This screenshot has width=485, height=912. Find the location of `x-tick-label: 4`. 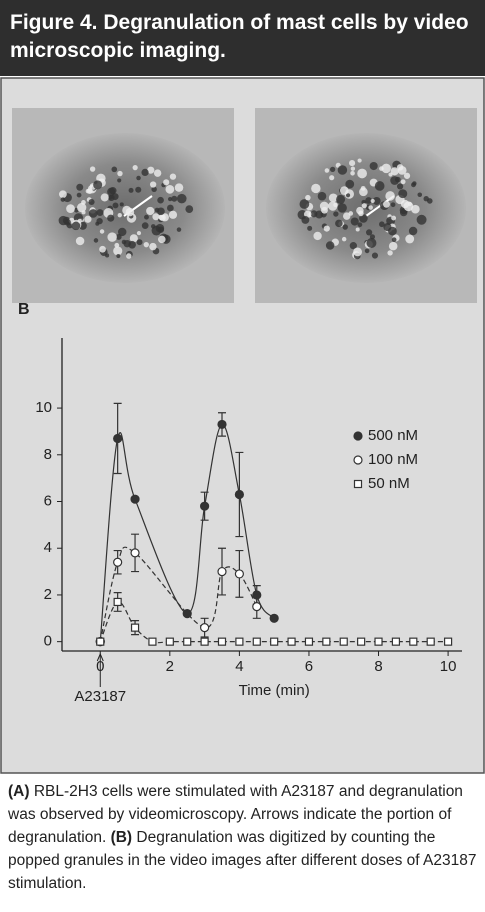

x-tick-label: 4 is located at coordinates (239, 666).